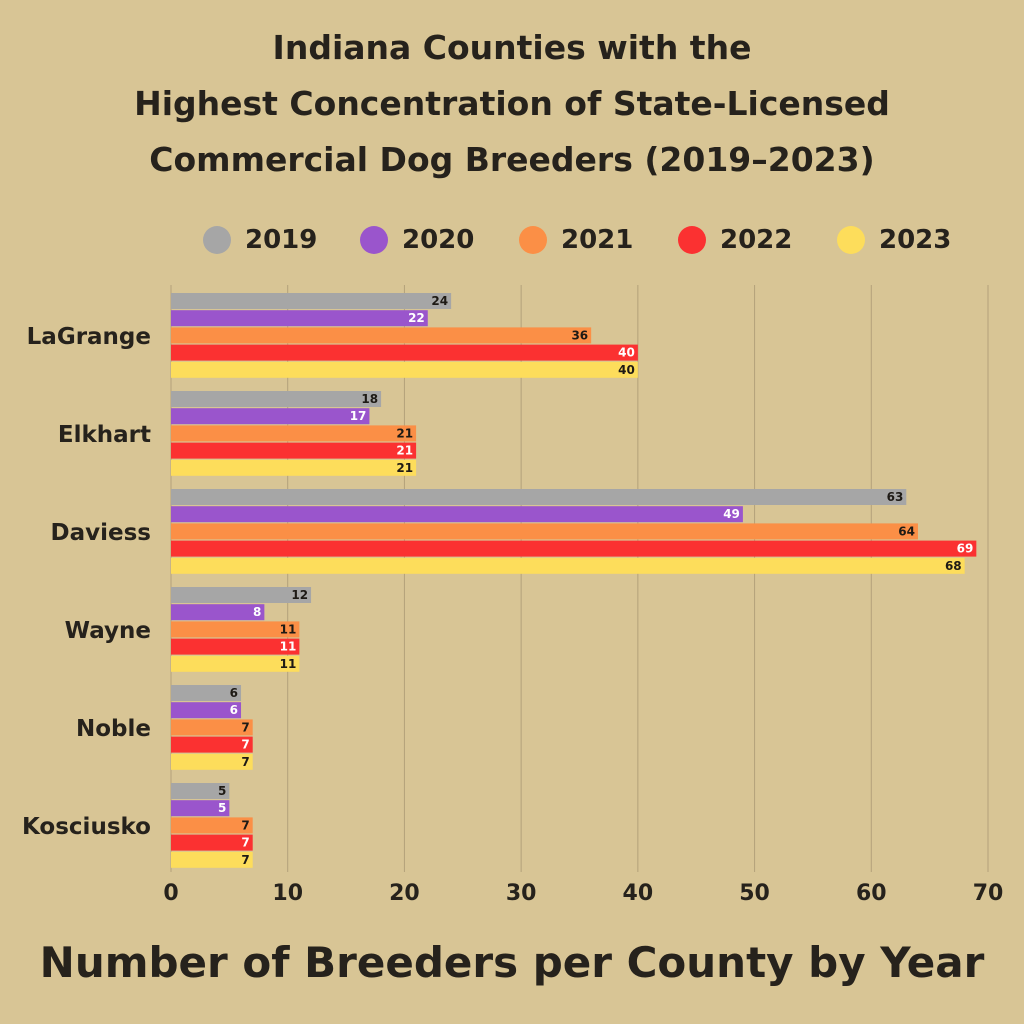 The image size is (1024, 1024). I want to click on x-axis-title: Number of Breeders per County by Year, so click(512, 962).